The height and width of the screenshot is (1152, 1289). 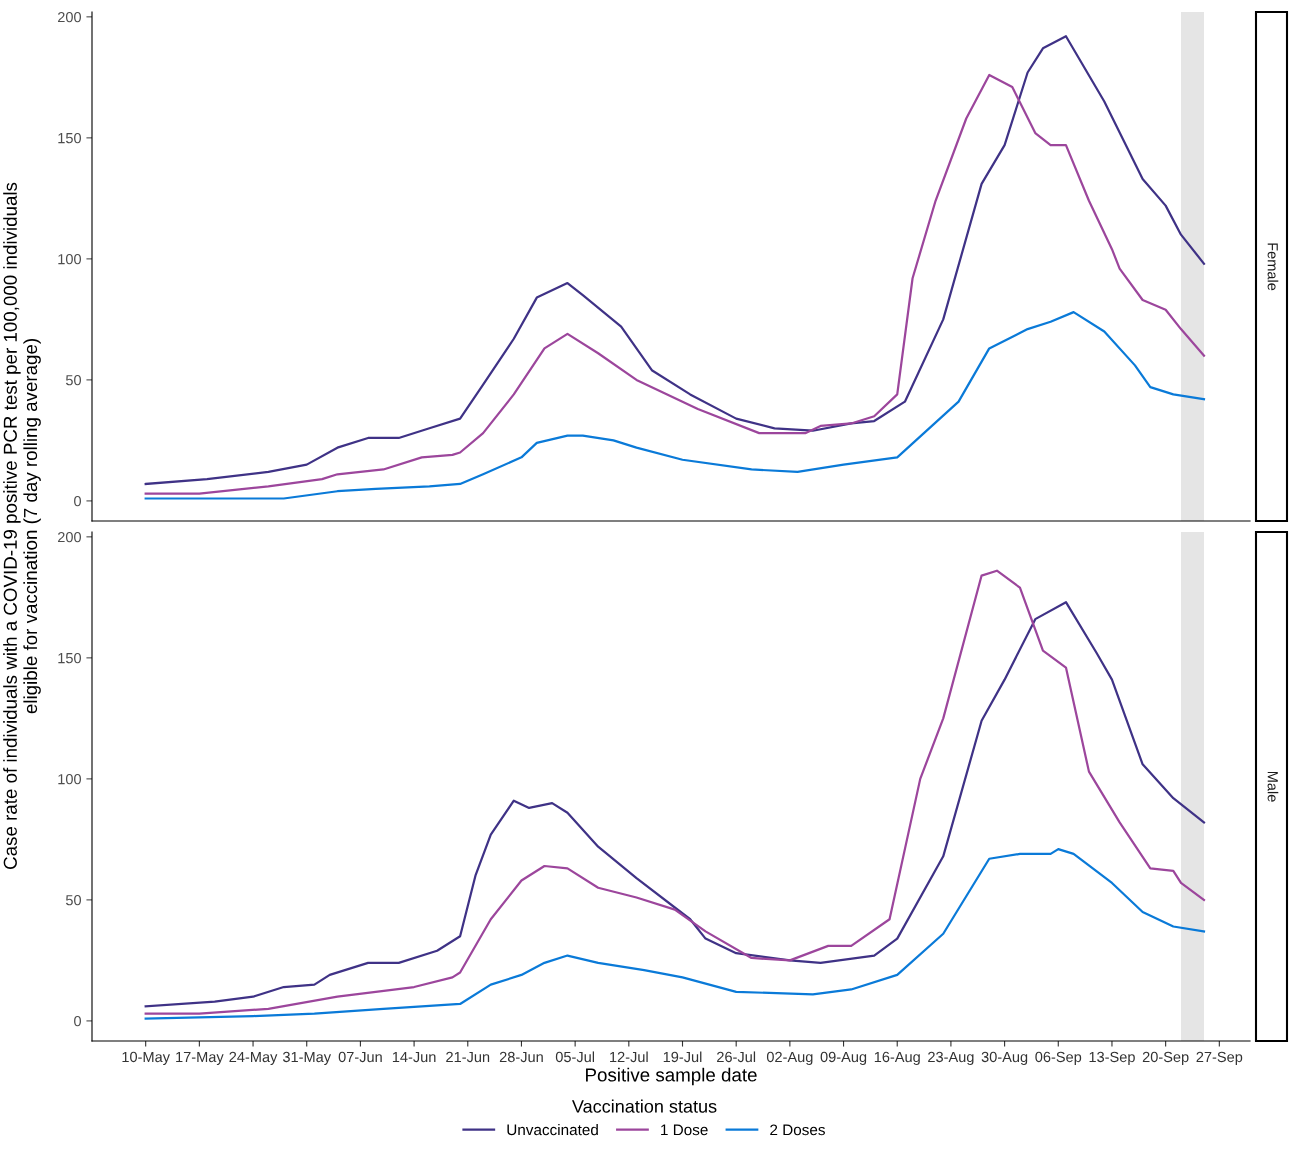 I want to click on x-tick-label: 17-May, so click(x=200, y=1058).